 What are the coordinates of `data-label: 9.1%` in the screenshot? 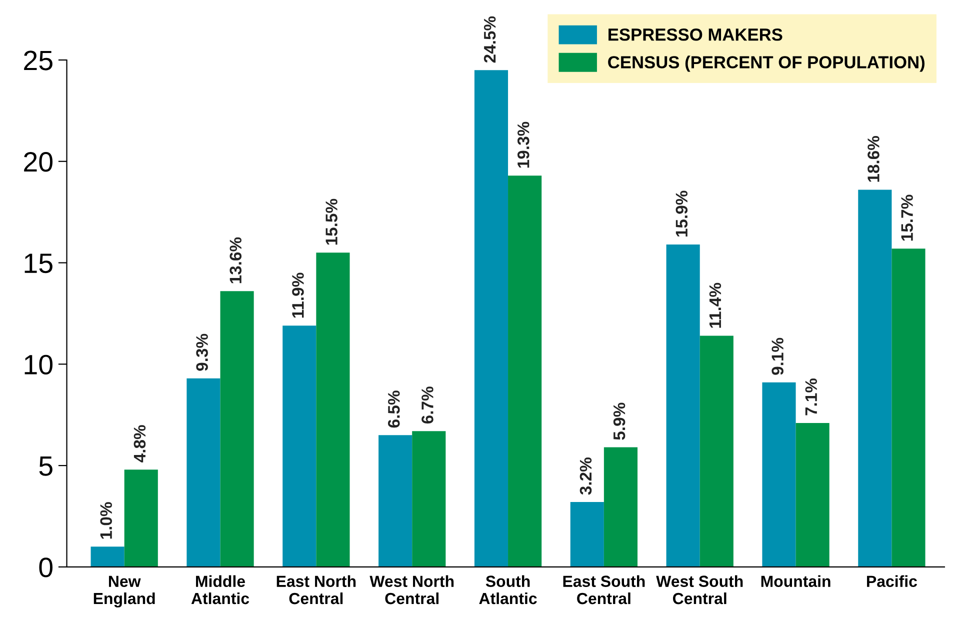 It's located at (778, 356).